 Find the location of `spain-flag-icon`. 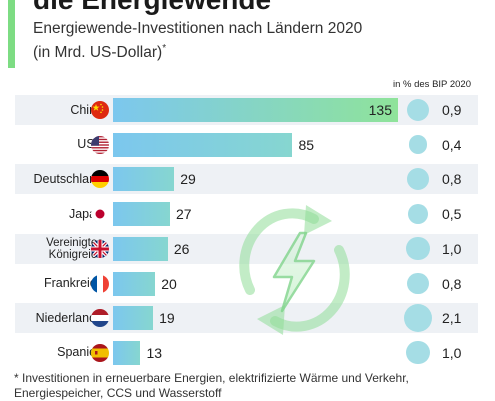

spain-flag-icon is located at coordinates (100, 352).